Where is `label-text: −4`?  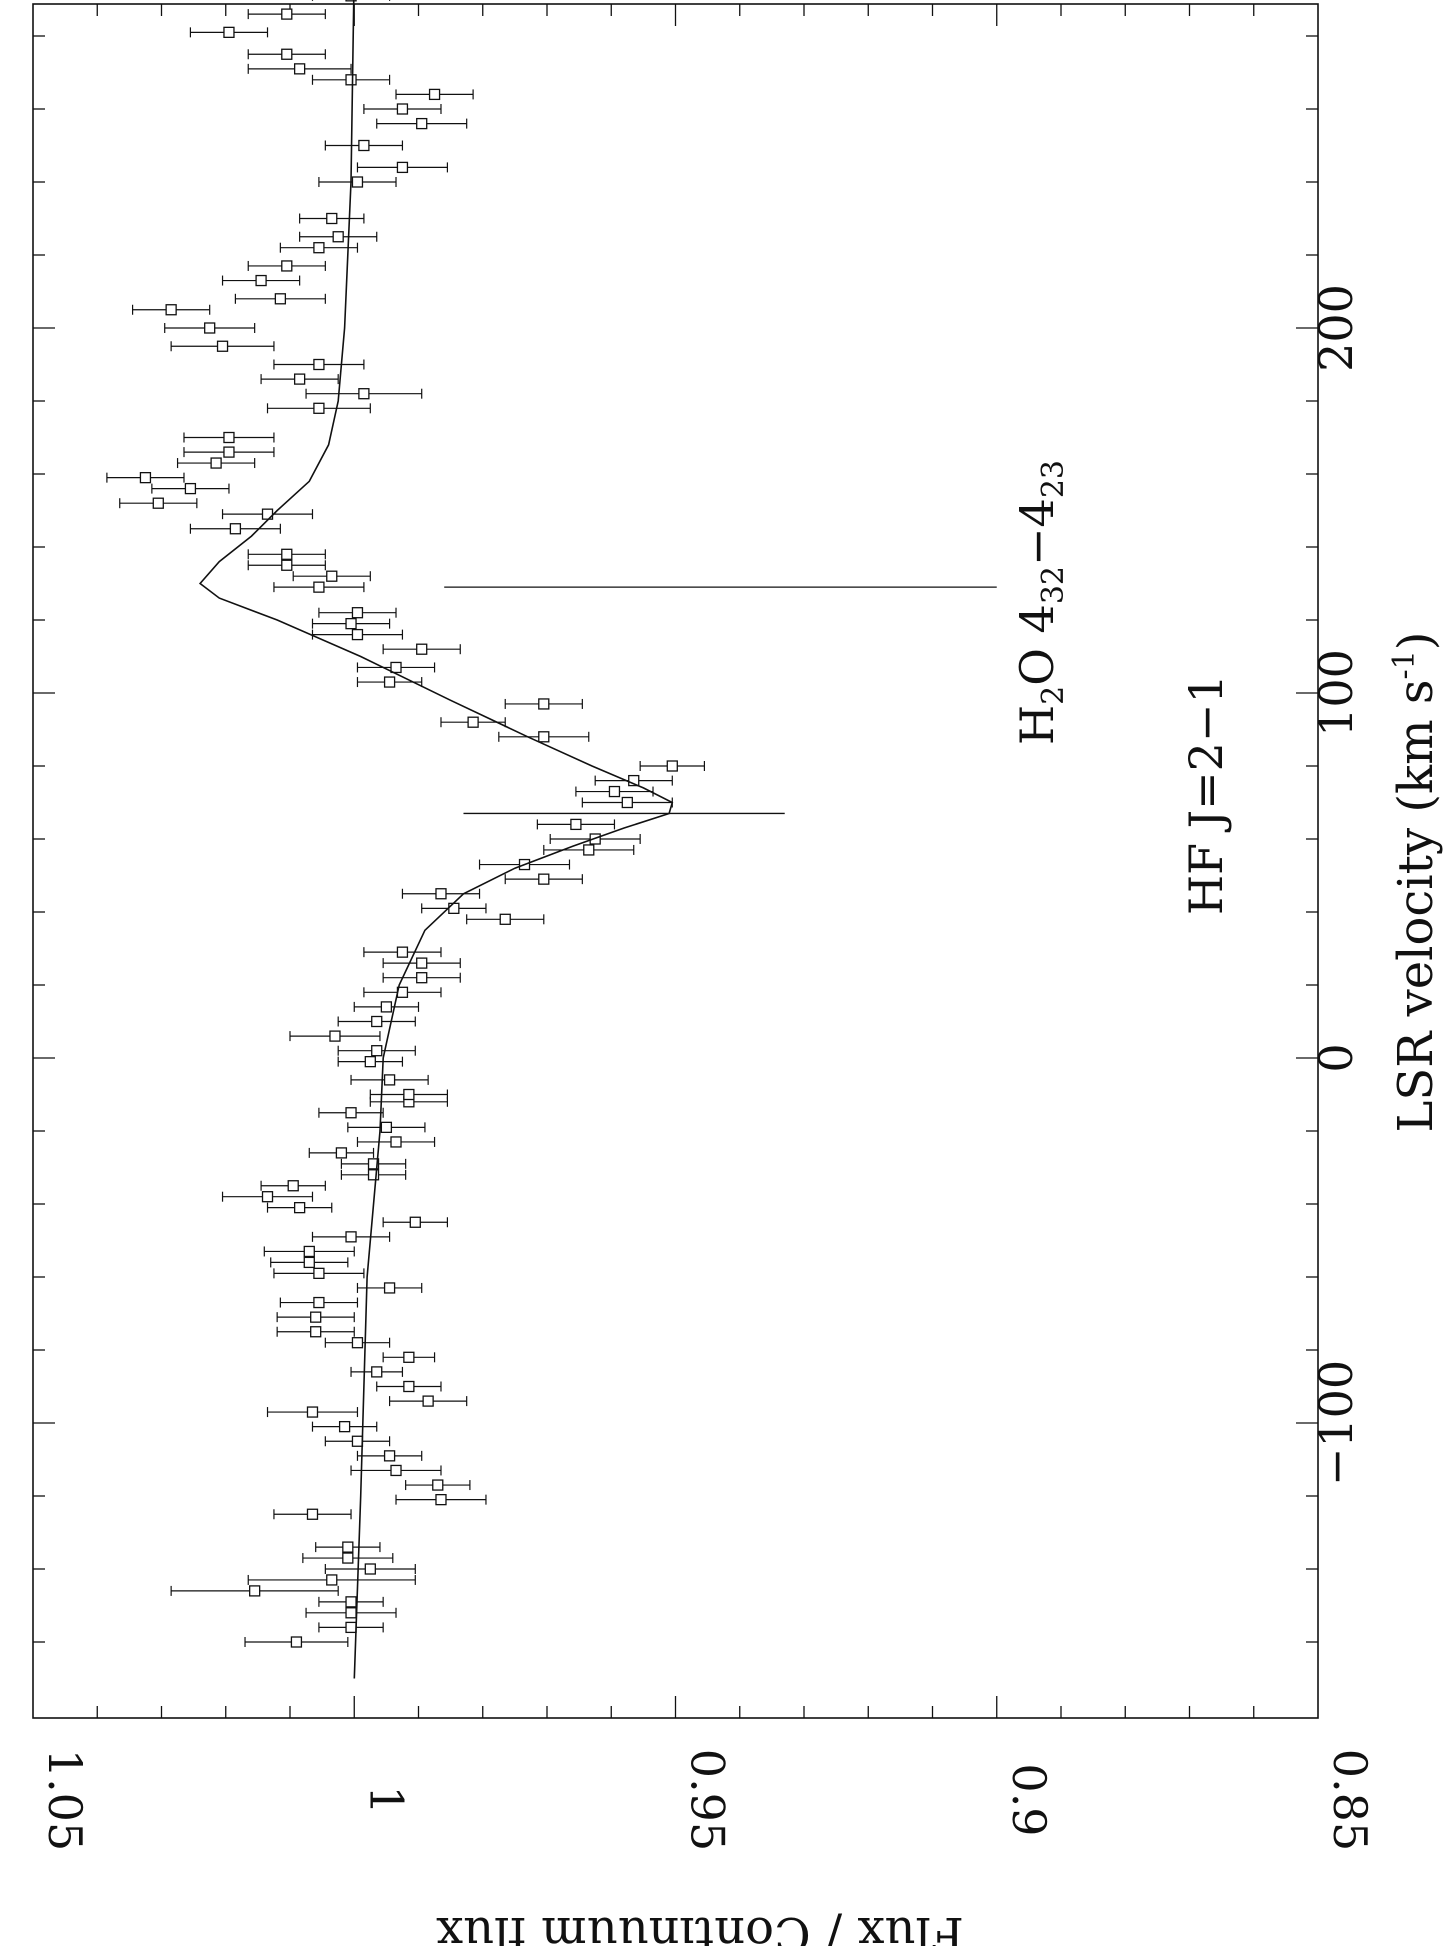
label-text: −4 is located at coordinates (1037, 532).